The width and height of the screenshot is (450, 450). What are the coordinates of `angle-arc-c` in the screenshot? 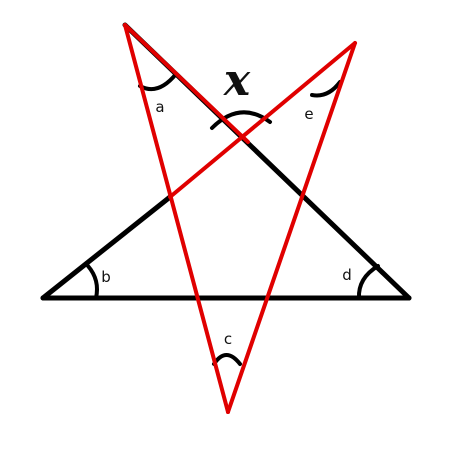 It's located at (227, 359).